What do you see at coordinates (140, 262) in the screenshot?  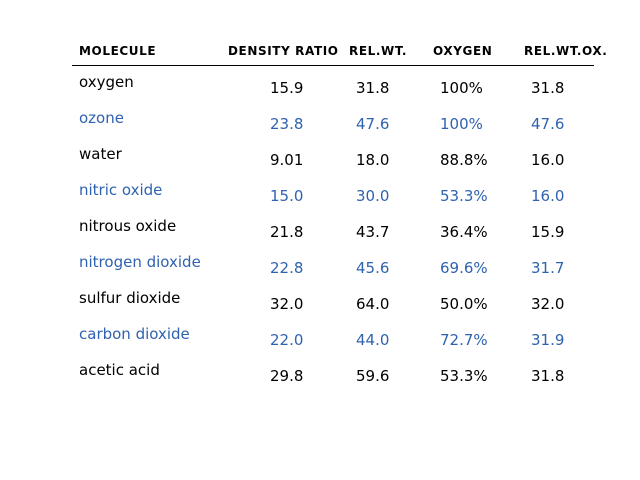 I see `cell-molecule: nitrogen dioxide` at bounding box center [140, 262].